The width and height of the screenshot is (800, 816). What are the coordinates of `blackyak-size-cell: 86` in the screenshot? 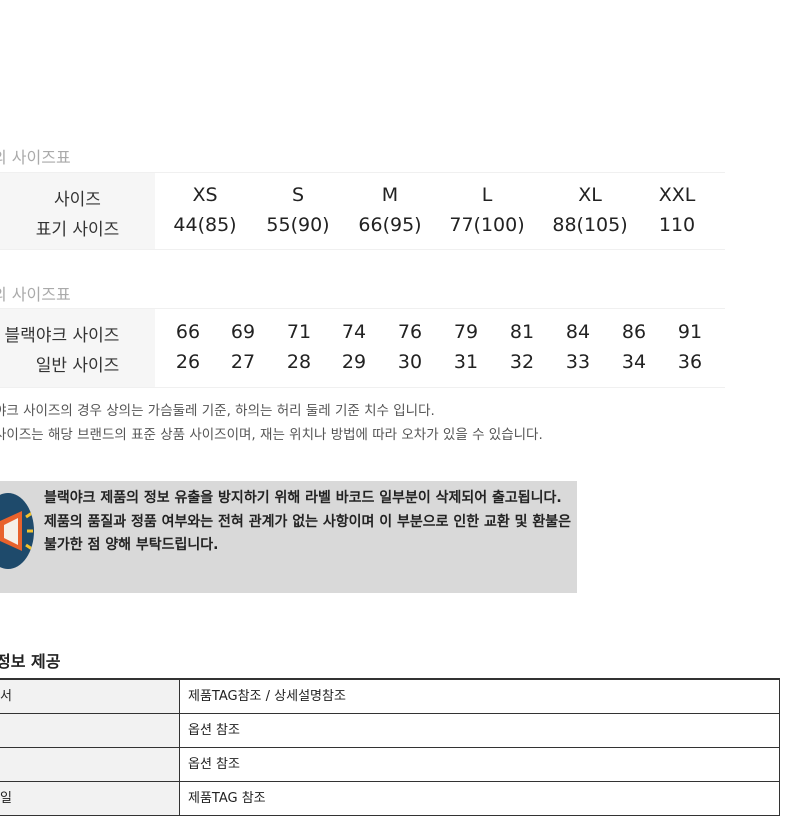 It's located at (634, 332).